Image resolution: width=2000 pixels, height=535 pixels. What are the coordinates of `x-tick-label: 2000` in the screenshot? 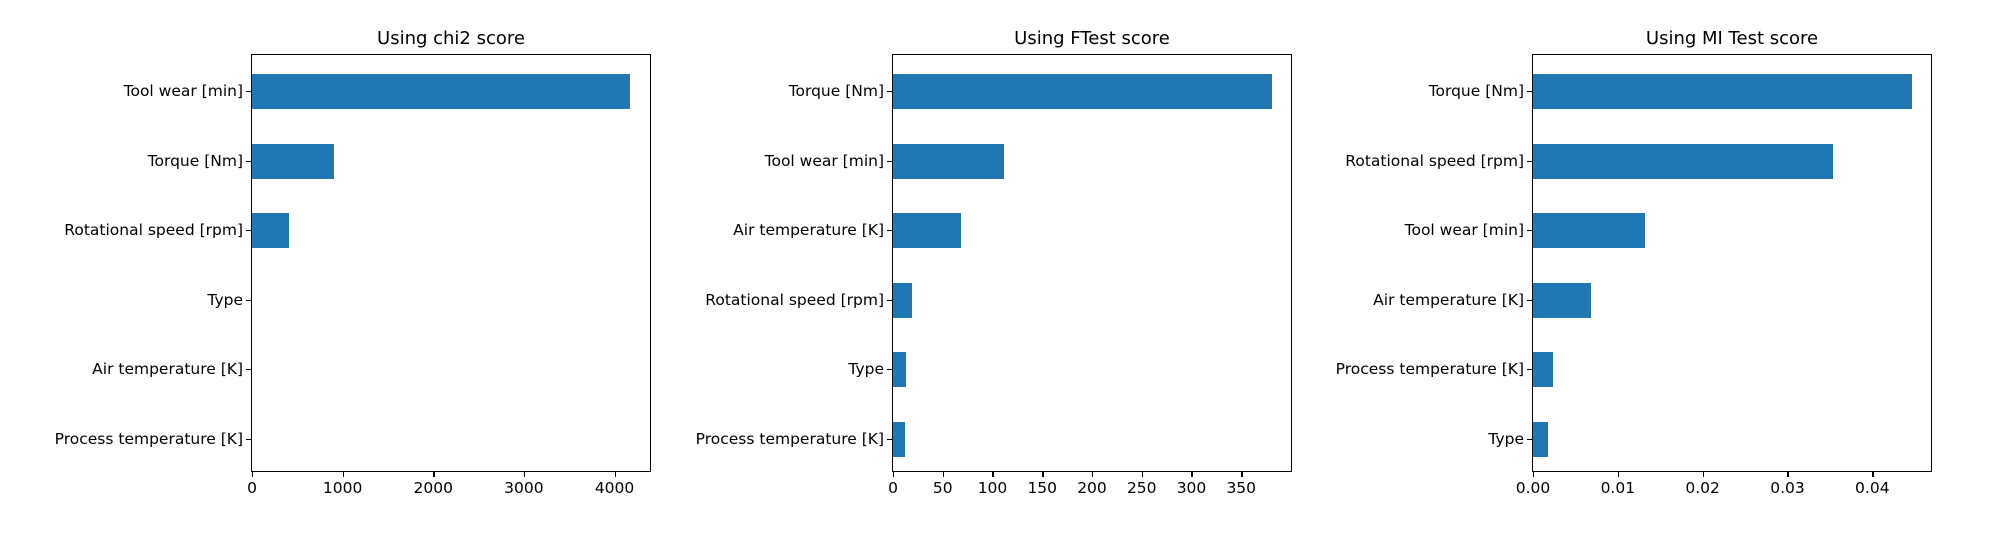 It's located at (433, 488).